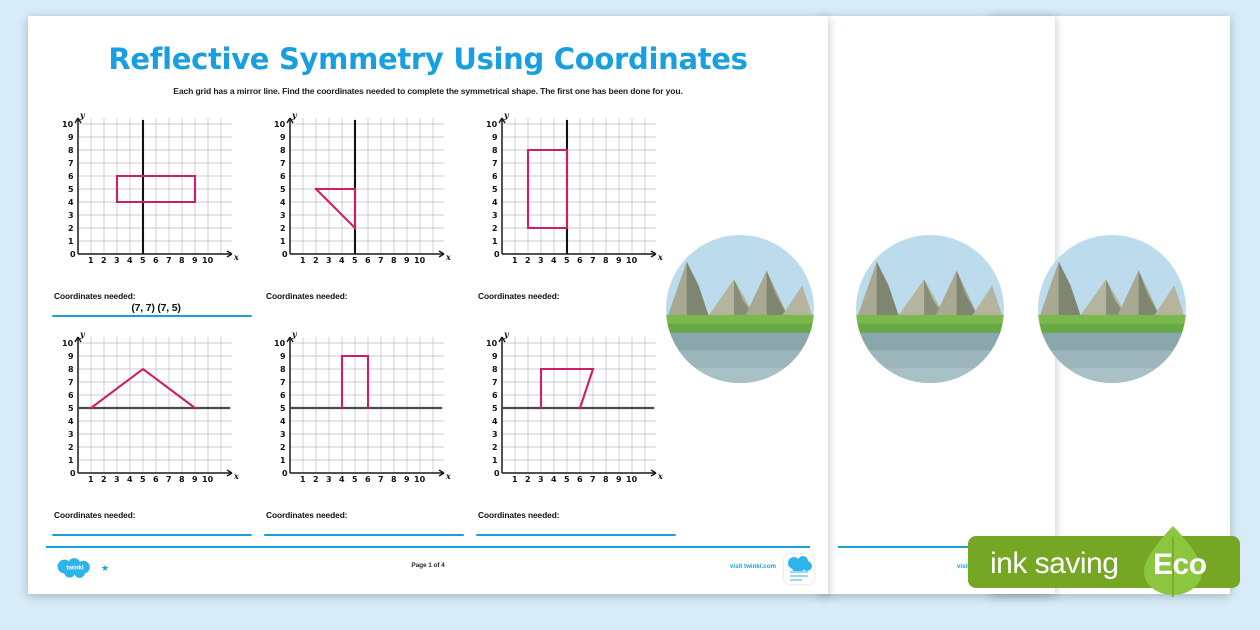 The height and width of the screenshot is (630, 1260). Describe the element at coordinates (1173, 561) in the screenshot. I see `leaf-icon` at that location.